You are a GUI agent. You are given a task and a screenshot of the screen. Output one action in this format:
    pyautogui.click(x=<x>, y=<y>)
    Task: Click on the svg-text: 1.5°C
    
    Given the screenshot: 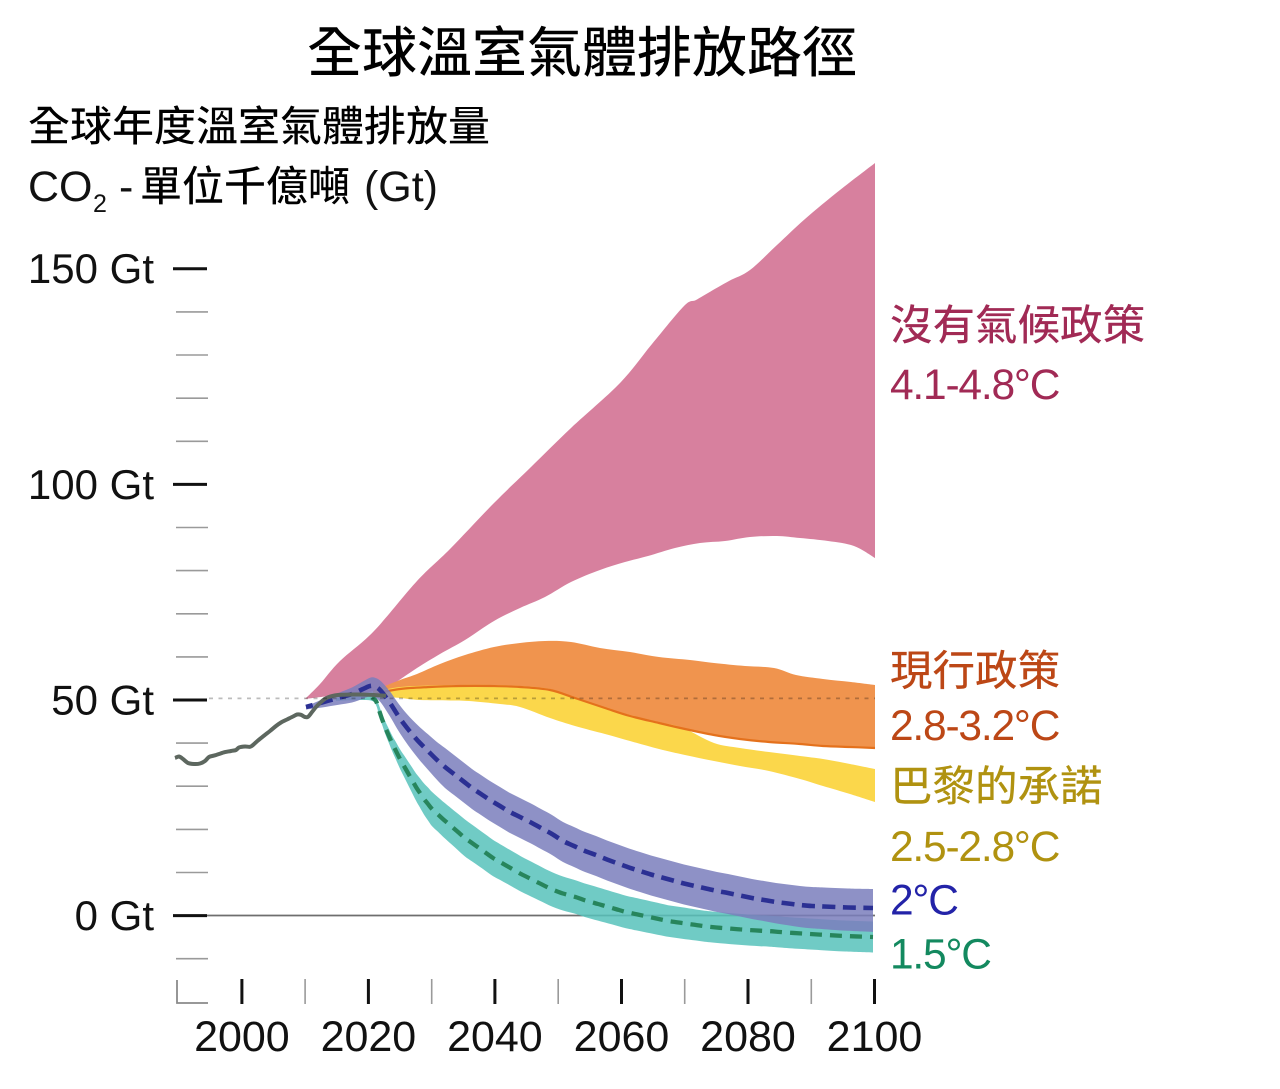 What is the action you would take?
    pyautogui.click(x=940, y=955)
    